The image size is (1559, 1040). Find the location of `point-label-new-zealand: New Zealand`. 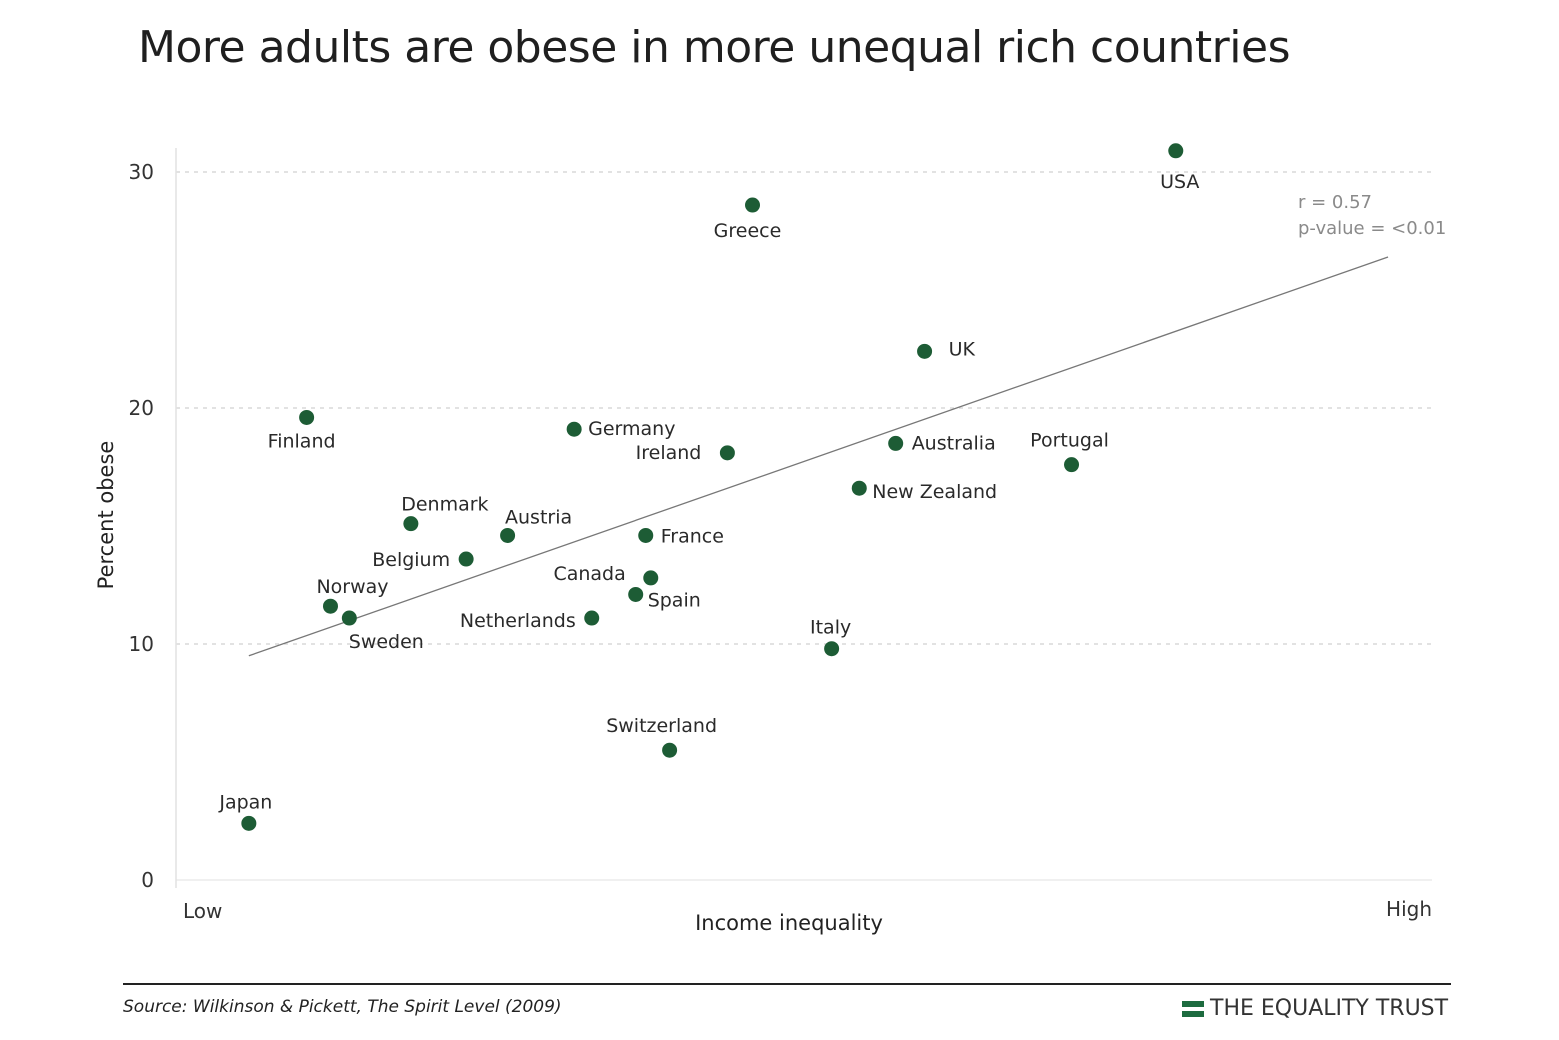

point-label-new-zealand: New Zealand is located at coordinates (934, 492).